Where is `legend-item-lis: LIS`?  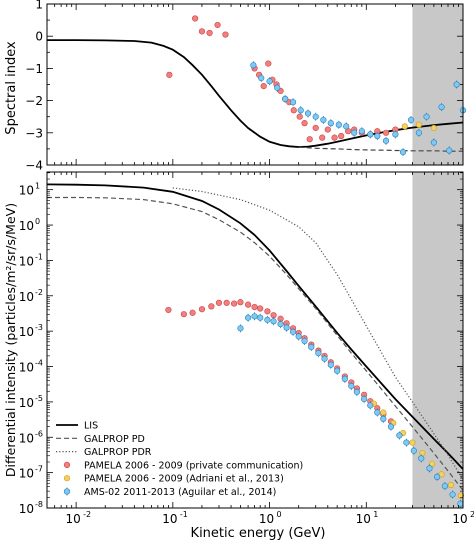 legend-item-lis: LIS is located at coordinates (77, 426).